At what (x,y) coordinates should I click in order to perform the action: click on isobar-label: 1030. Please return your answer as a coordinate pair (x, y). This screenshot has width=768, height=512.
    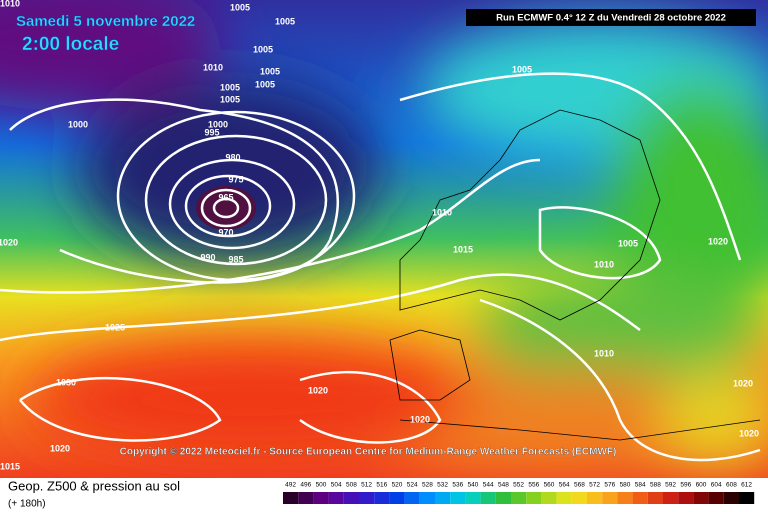
    Looking at the image, I should click on (66, 382).